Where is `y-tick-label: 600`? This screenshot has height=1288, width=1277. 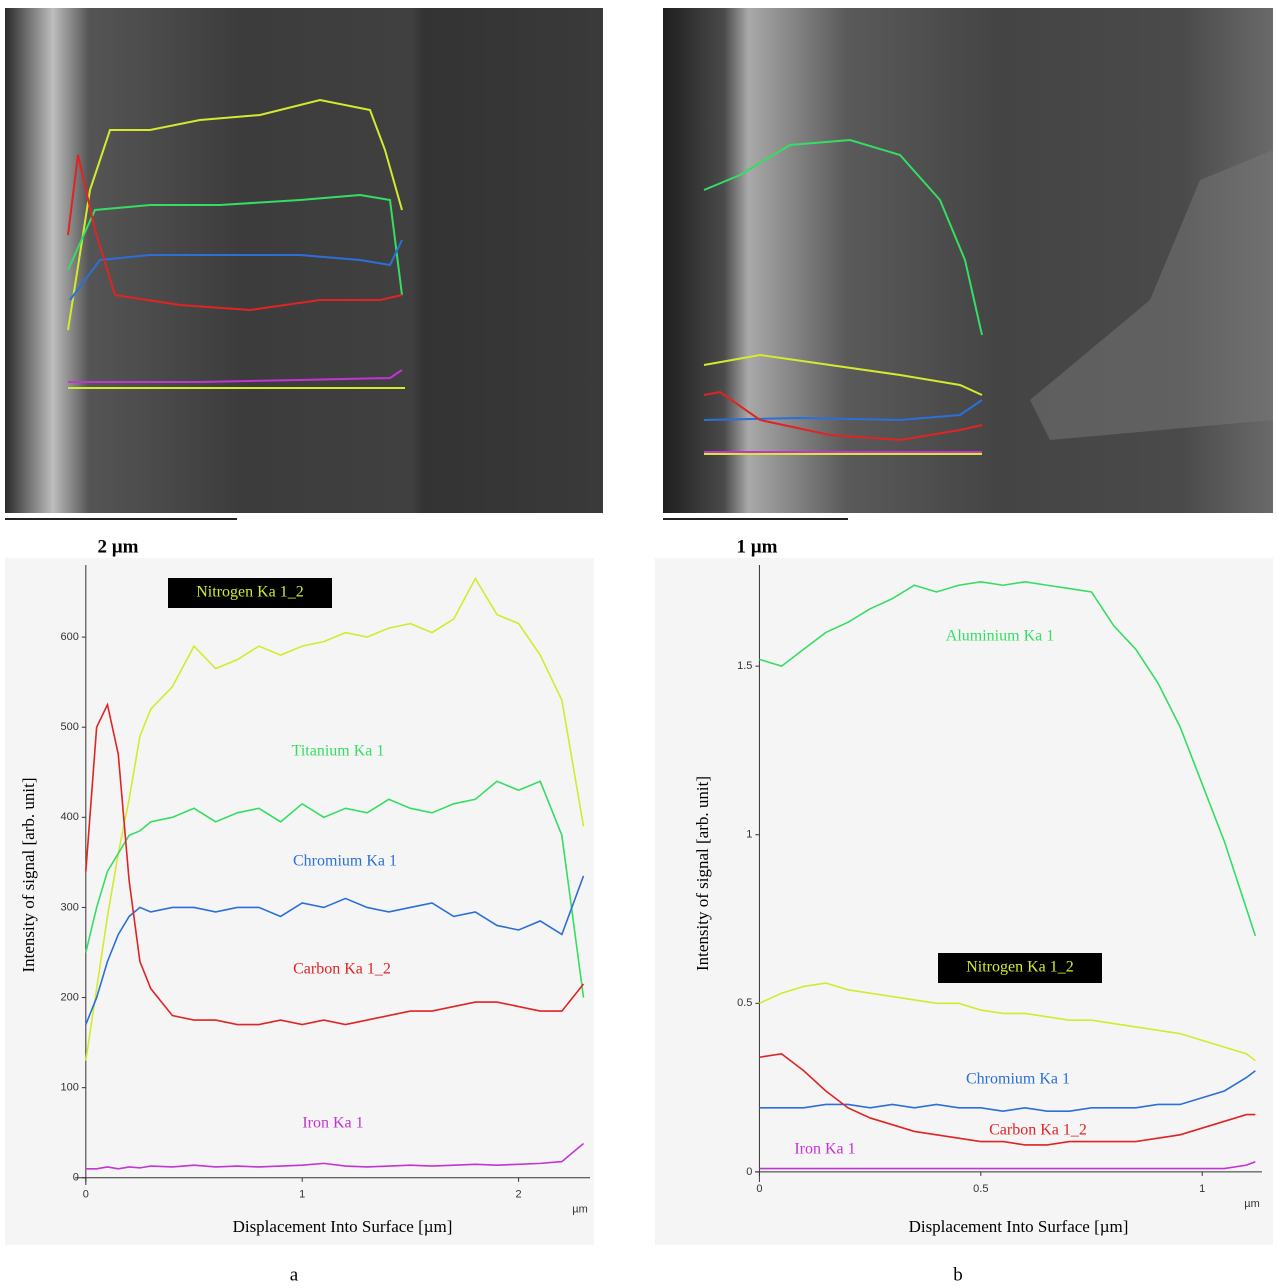
y-tick-label: 600 is located at coordinates (69, 637).